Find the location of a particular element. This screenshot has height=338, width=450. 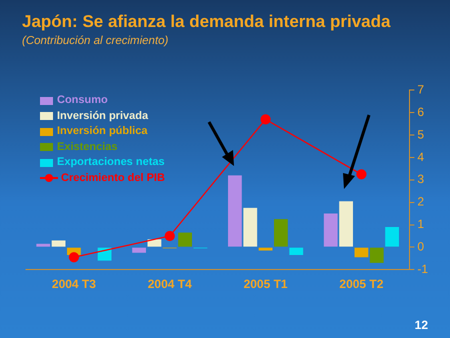

legend-label: Inversión privada is located at coordinates (102, 116).